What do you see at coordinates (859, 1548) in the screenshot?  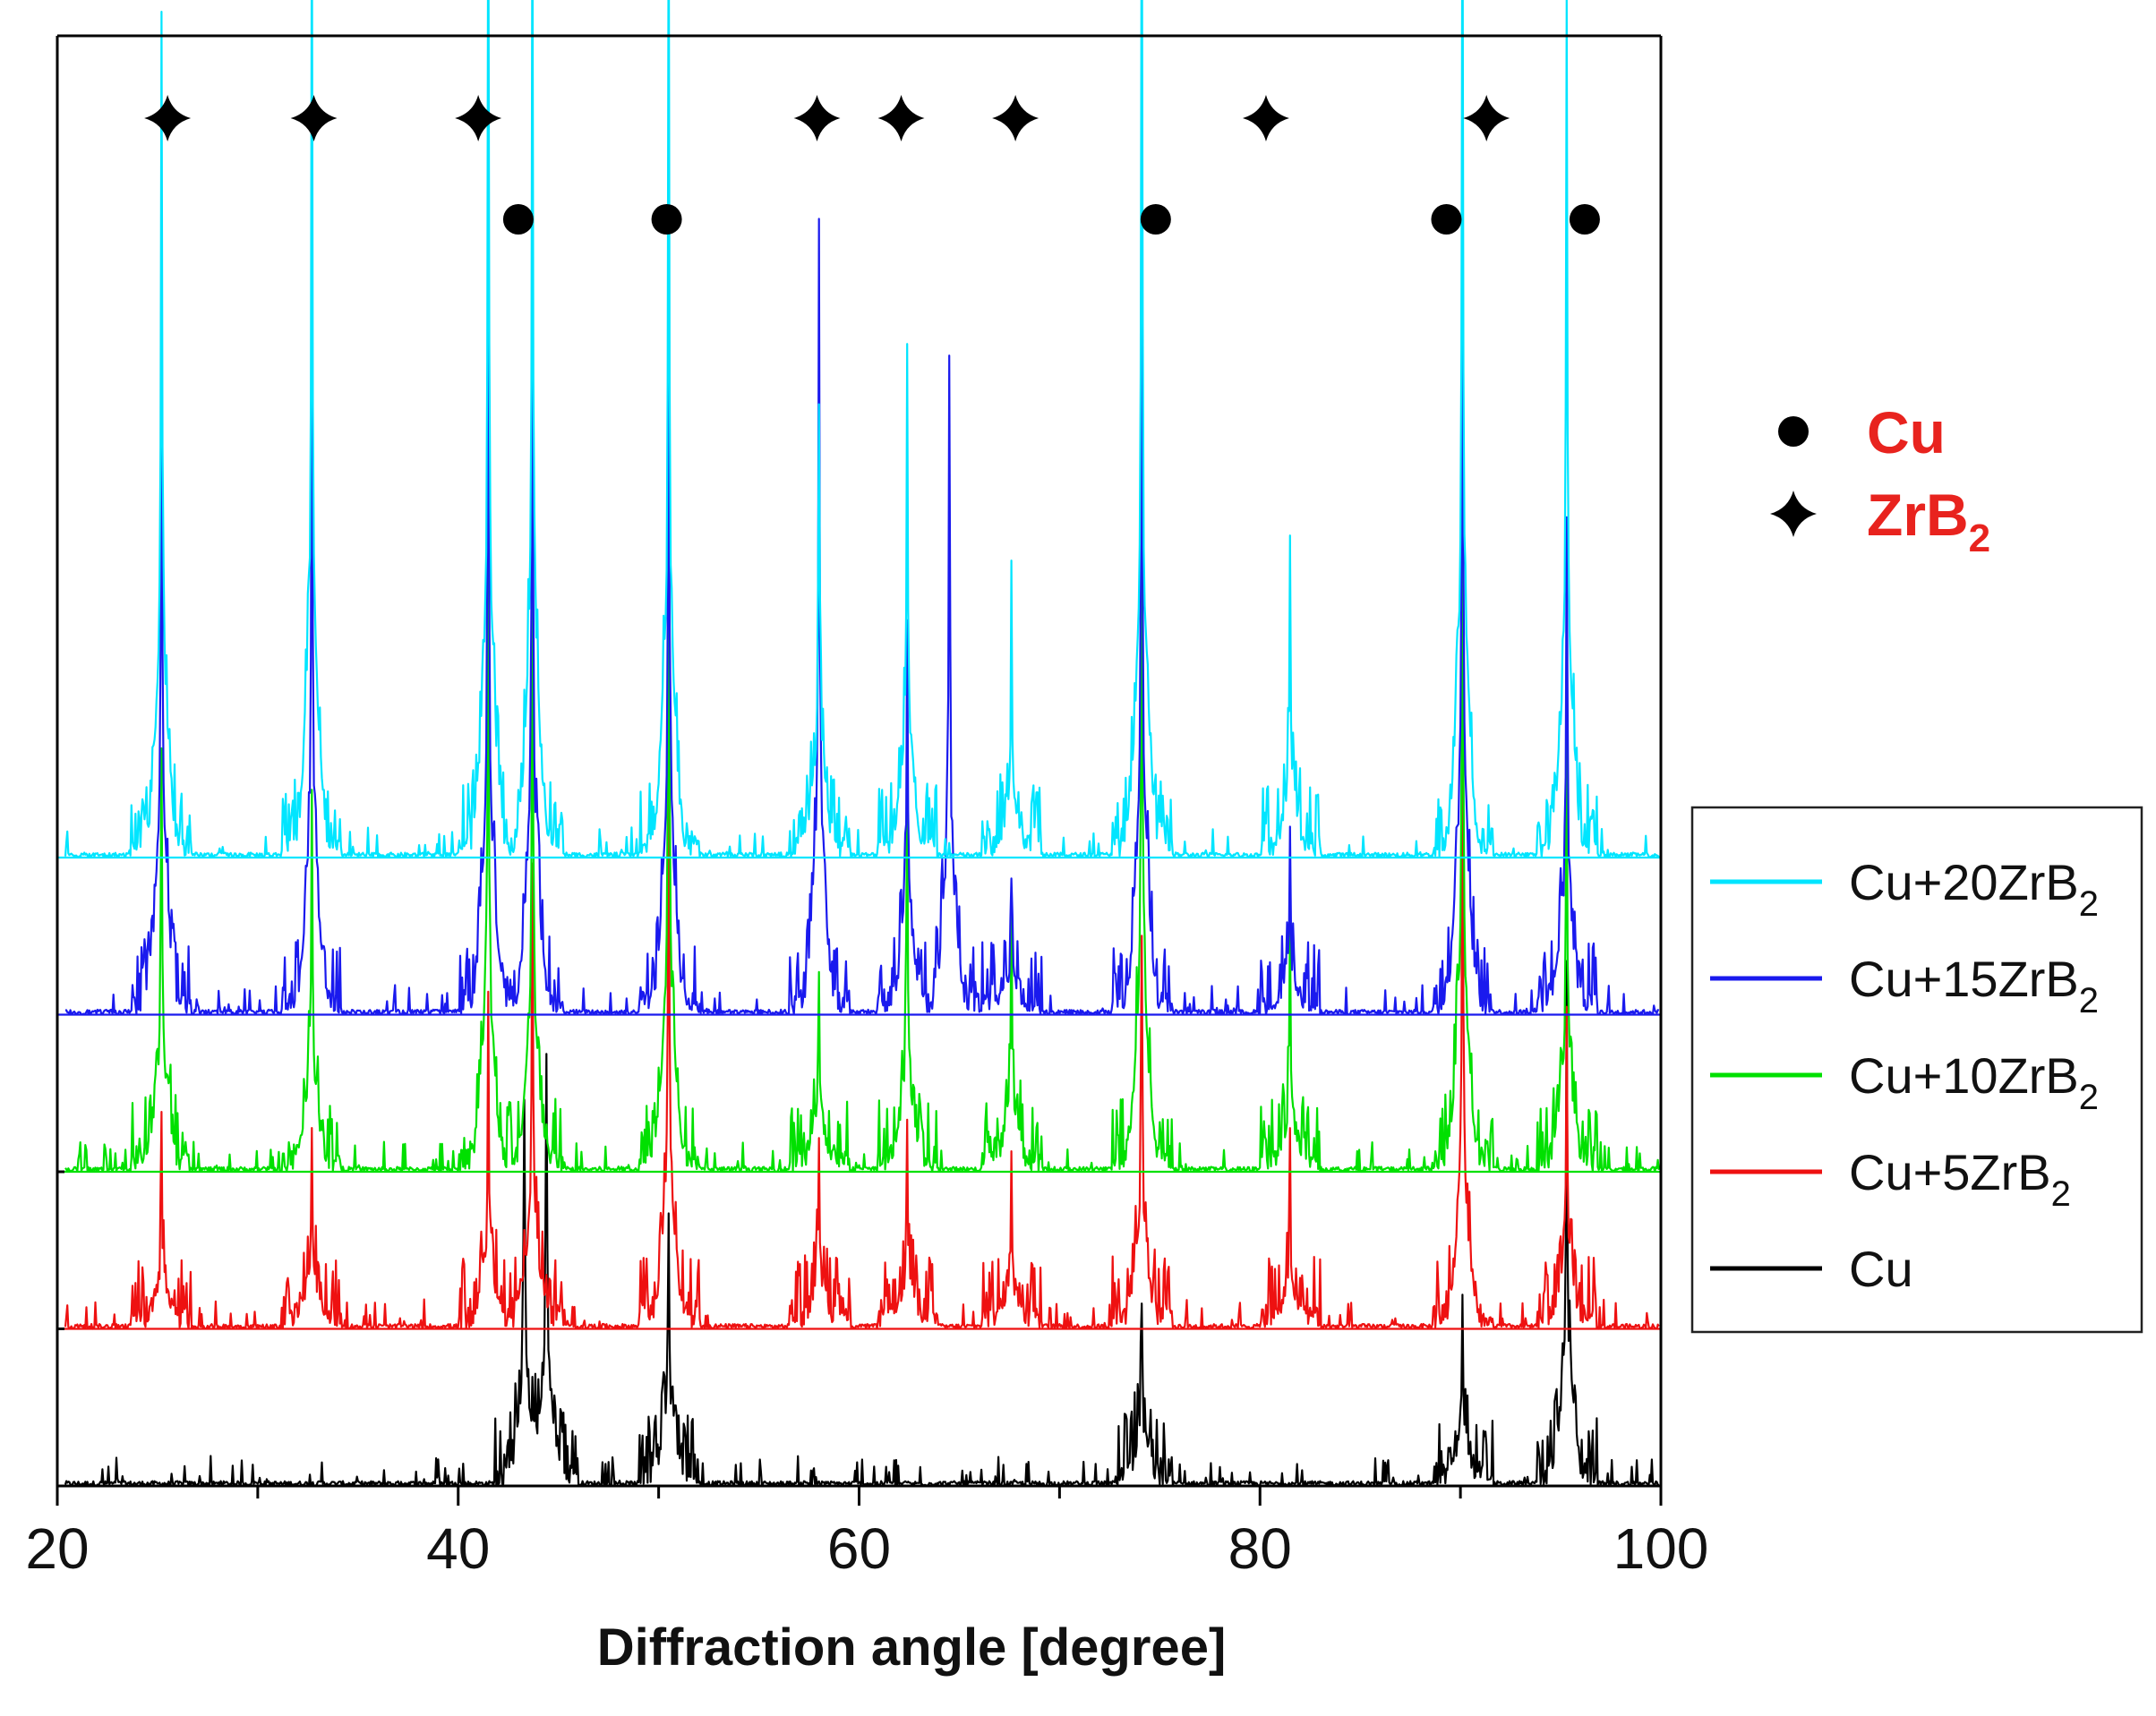 I see `x-tick-label-2: 60` at bounding box center [859, 1548].